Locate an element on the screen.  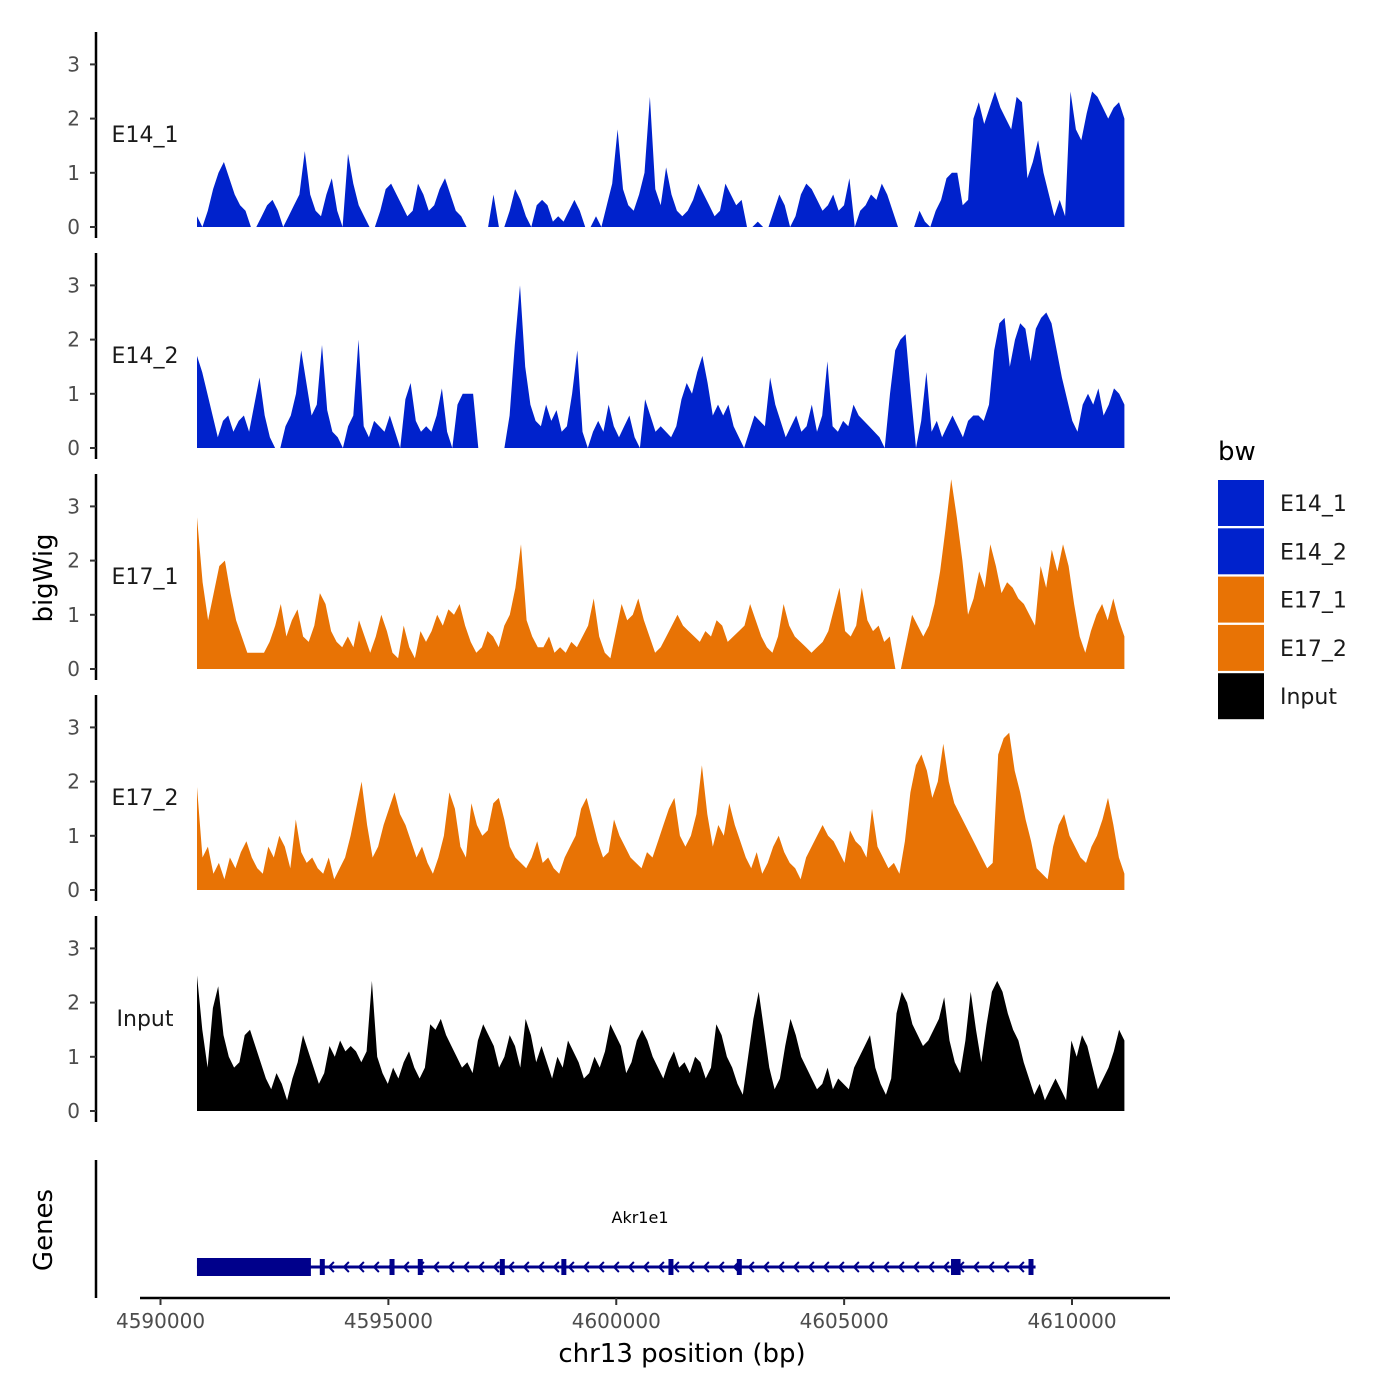
y-axis-title: bigWig is located at coordinates (44, 577).